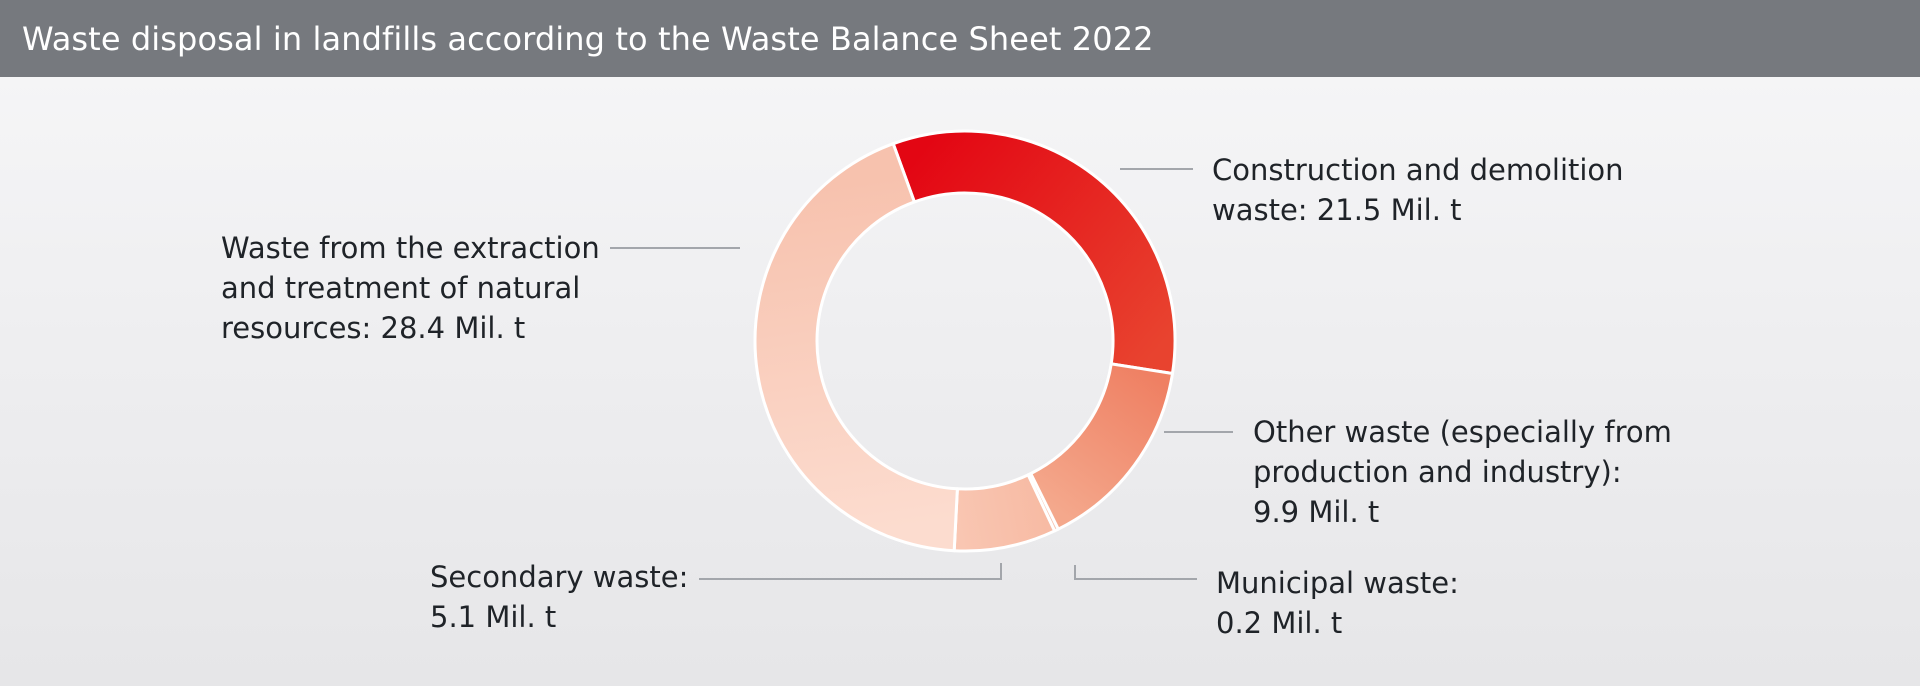  What do you see at coordinates (559, 597) in the screenshot?
I see `slice-label-secondary: Secondary waste: 5.1 Mil. t` at bounding box center [559, 597].